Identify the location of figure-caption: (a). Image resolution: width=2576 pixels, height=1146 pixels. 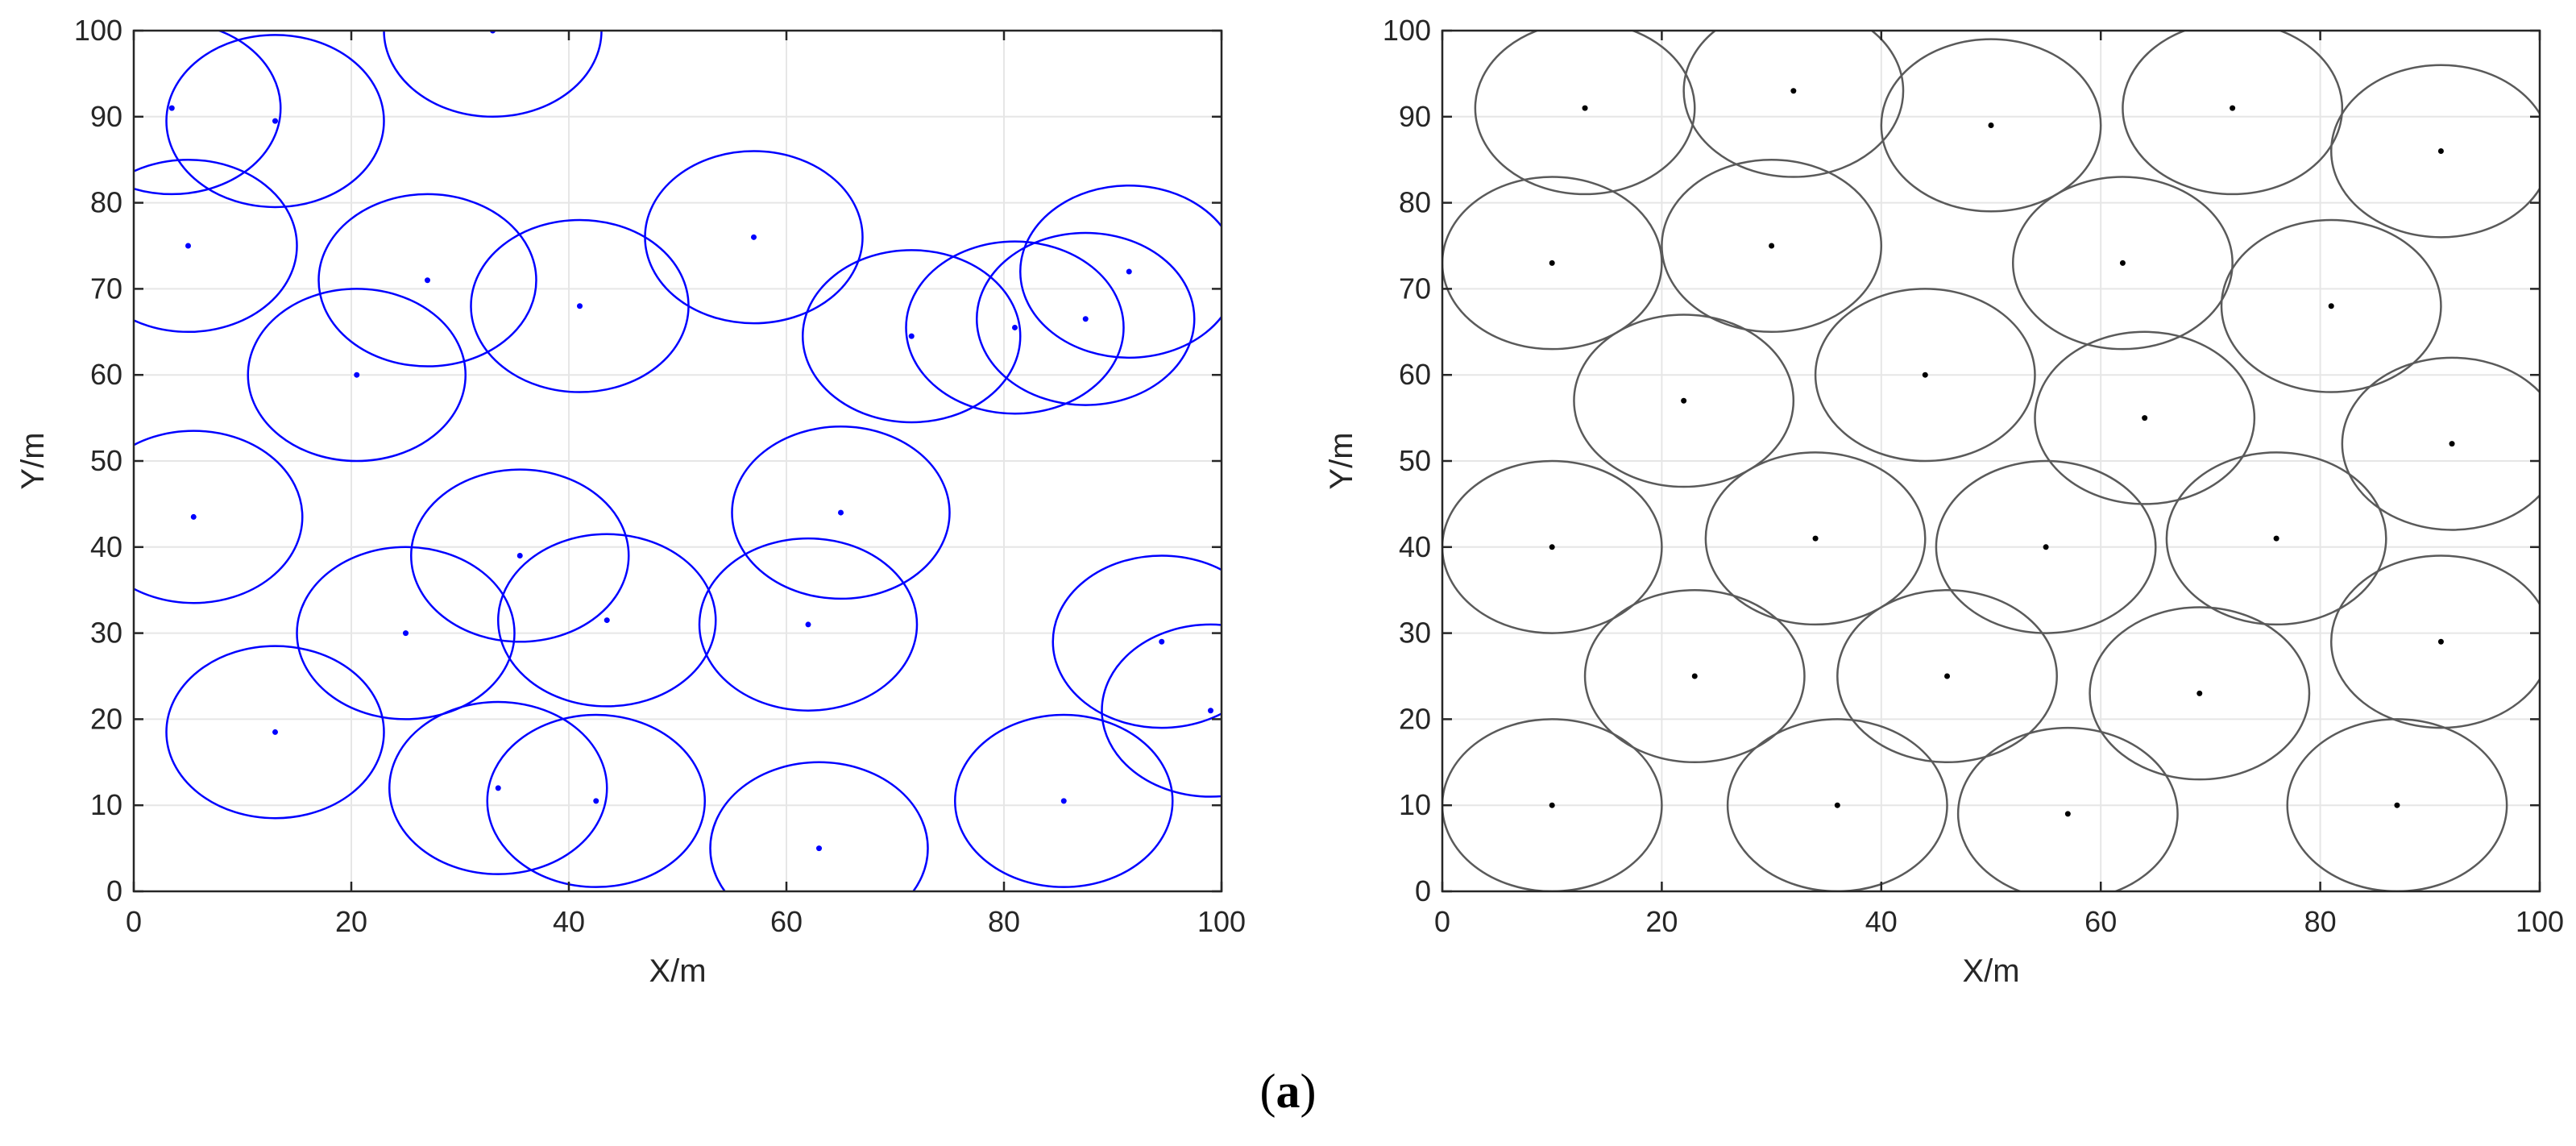
(1288, 1091).